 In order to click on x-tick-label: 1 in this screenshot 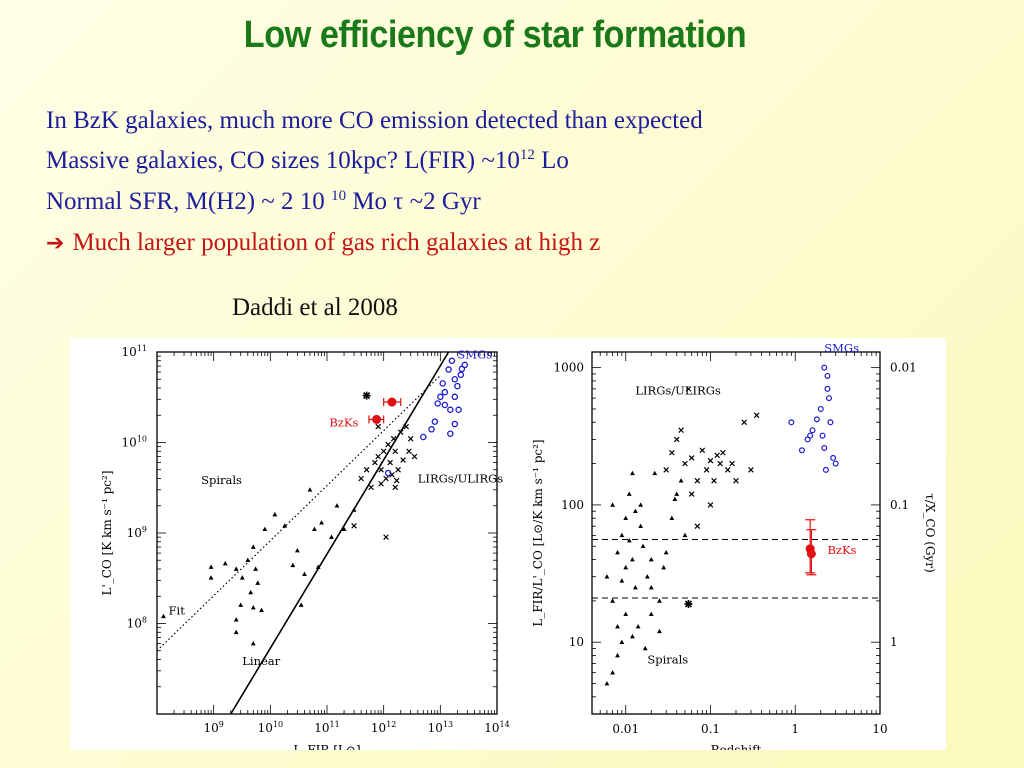, I will do `click(795, 729)`.